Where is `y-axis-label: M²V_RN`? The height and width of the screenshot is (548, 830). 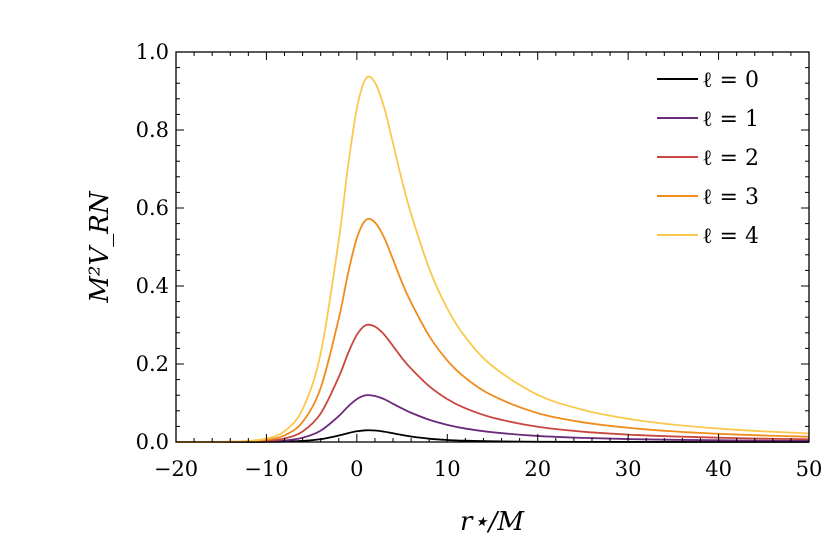 y-axis-label: M²V_RN is located at coordinates (100, 246).